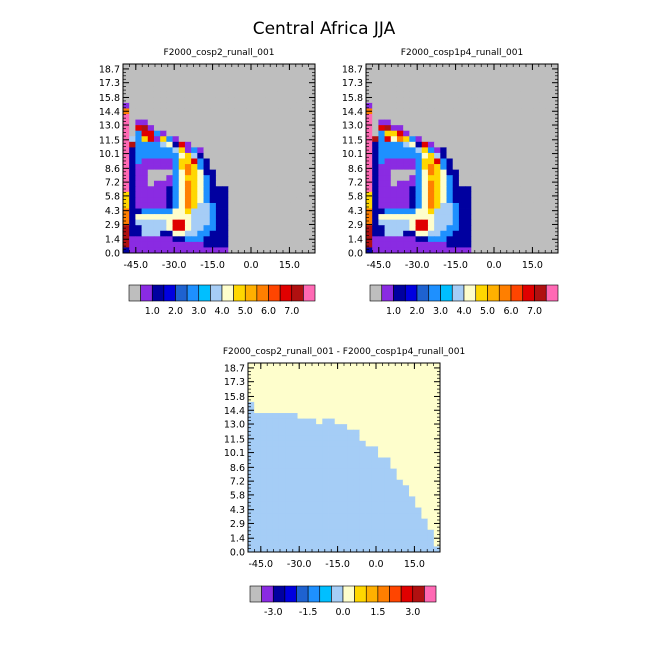 The height and width of the screenshot is (648, 648). Describe the element at coordinates (109, 126) in the screenshot. I see `y-tick-label: 13.0` at that location.